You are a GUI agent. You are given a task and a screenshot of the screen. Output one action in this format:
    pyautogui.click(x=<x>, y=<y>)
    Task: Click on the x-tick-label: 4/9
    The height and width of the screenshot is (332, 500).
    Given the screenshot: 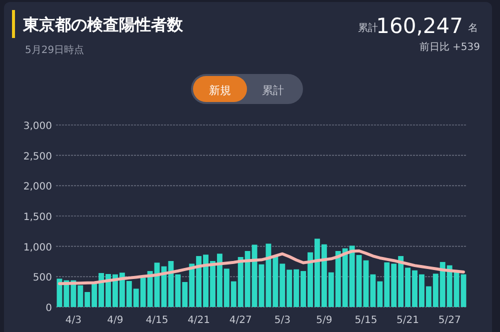 What is the action you would take?
    pyautogui.click(x=115, y=320)
    